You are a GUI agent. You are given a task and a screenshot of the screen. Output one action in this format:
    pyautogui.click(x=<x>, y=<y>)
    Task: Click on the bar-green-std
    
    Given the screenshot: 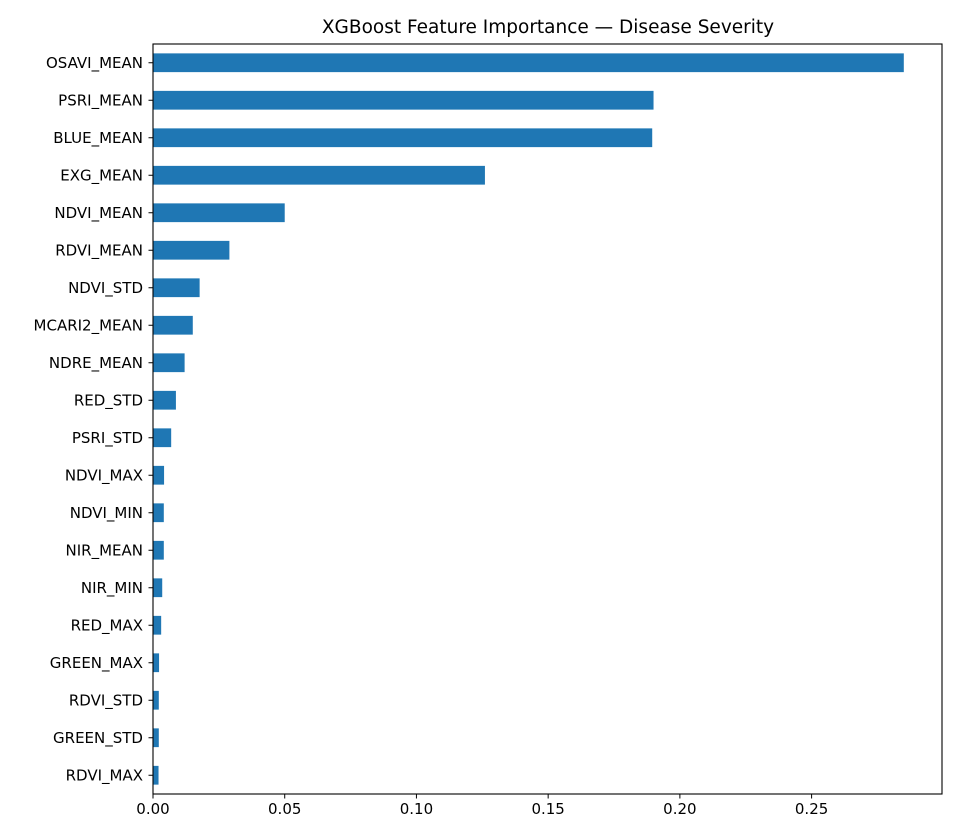 What is the action you would take?
    pyautogui.click(x=156, y=738)
    